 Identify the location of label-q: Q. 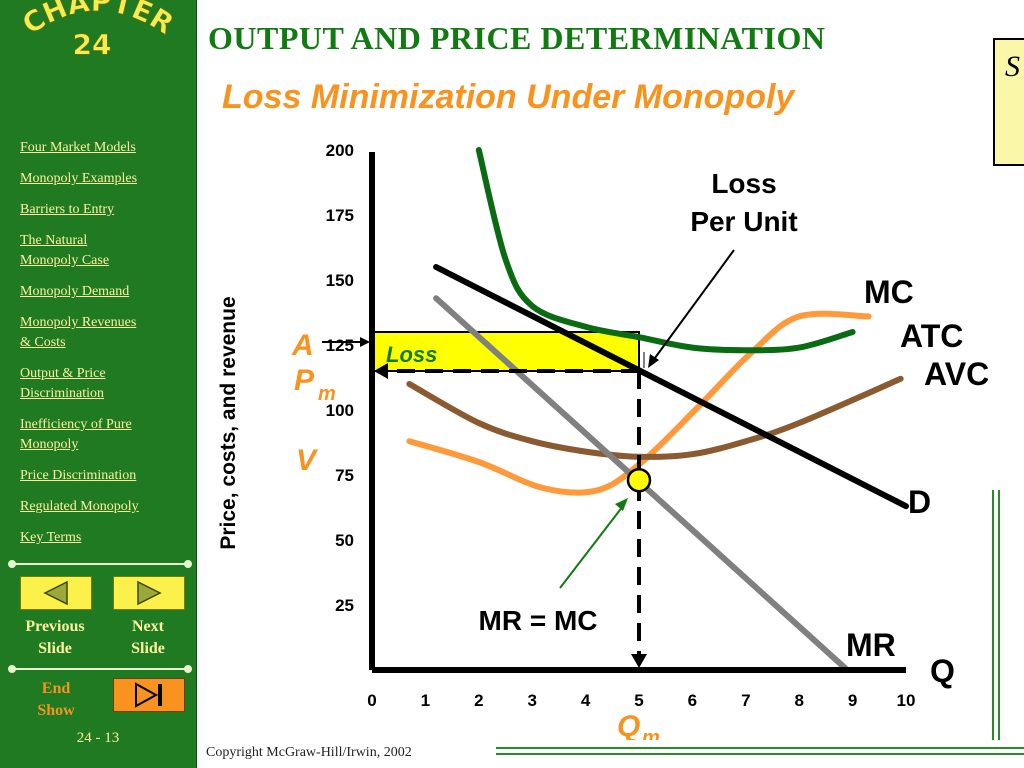
(628, 725).